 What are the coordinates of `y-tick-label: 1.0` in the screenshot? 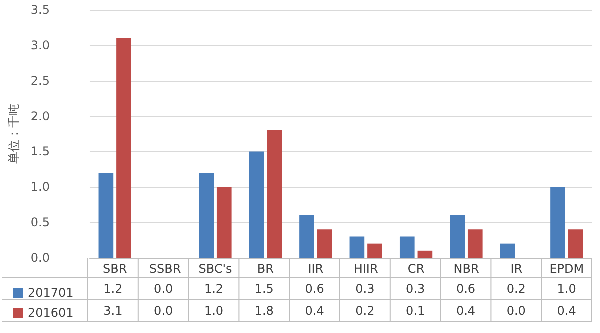 It's located at (40, 187).